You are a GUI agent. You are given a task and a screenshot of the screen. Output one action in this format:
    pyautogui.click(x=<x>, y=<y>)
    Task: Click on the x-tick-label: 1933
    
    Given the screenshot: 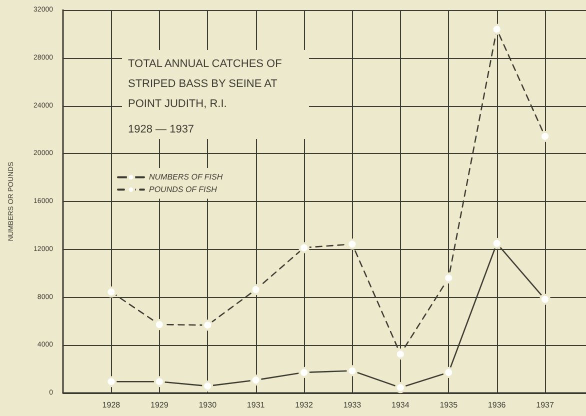 What is the action you would take?
    pyautogui.click(x=352, y=405)
    